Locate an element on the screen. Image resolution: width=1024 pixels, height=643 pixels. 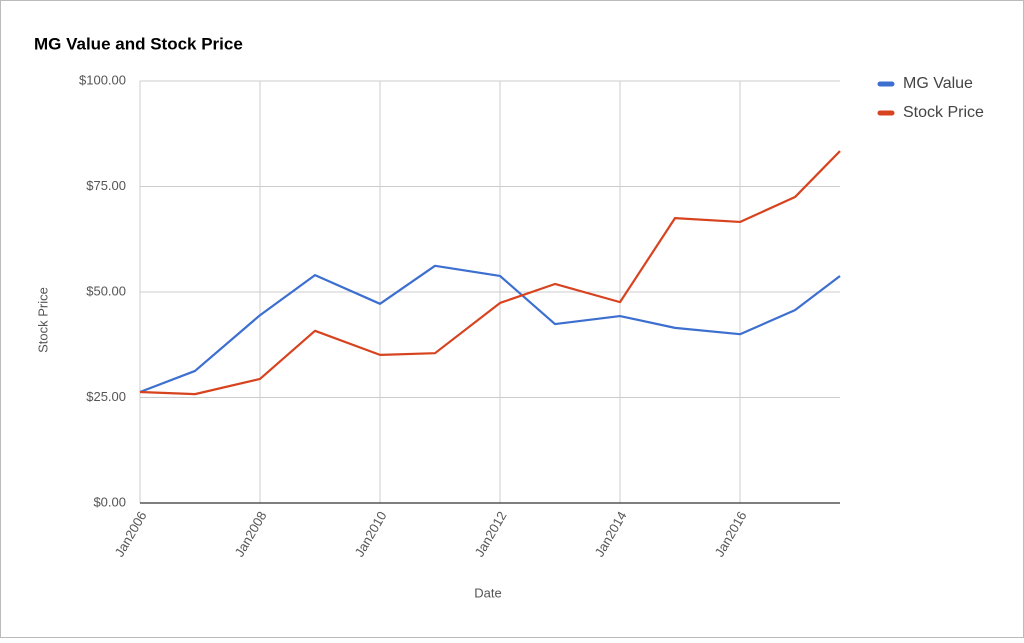
series-line is located at coordinates (490, 329).